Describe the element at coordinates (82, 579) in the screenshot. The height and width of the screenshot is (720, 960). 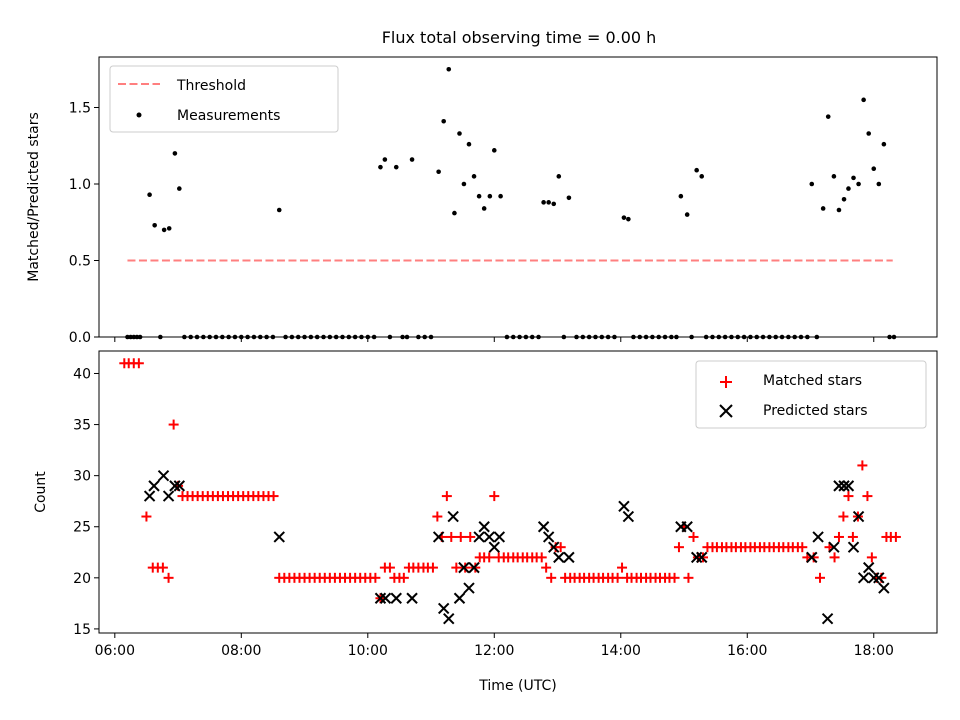
I see `bottom-ytick-label: 20` at that location.